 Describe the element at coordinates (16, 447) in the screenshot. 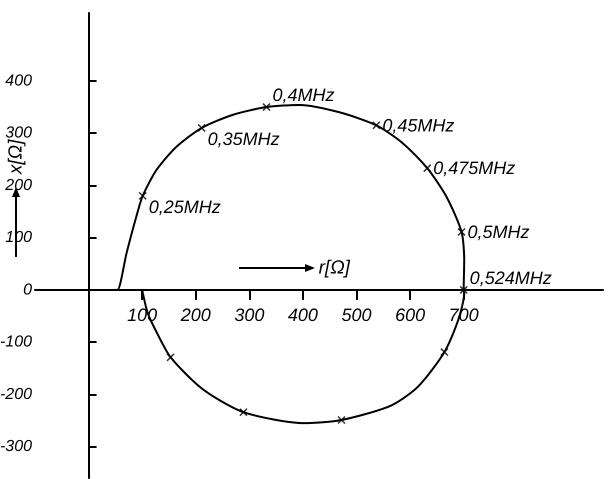

I see `y-tick-label: -300` at that location.